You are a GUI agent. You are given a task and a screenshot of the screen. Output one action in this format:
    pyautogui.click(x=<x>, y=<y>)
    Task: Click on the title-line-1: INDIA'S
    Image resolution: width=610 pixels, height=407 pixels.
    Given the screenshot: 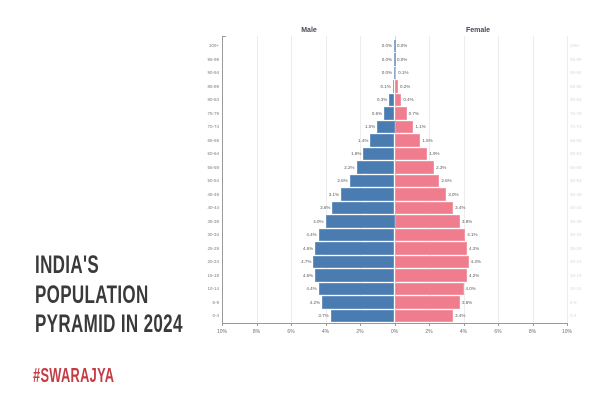 What is the action you would take?
    pyautogui.click(x=67, y=265)
    